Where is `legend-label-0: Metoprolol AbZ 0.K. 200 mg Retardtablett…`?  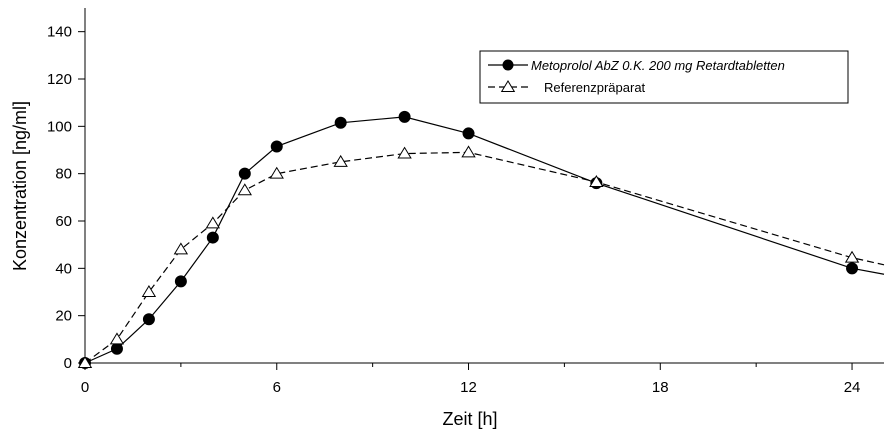
legend-label-0: Metoprolol AbZ 0.K. 200 mg Retardtablett… is located at coordinates (658, 65).